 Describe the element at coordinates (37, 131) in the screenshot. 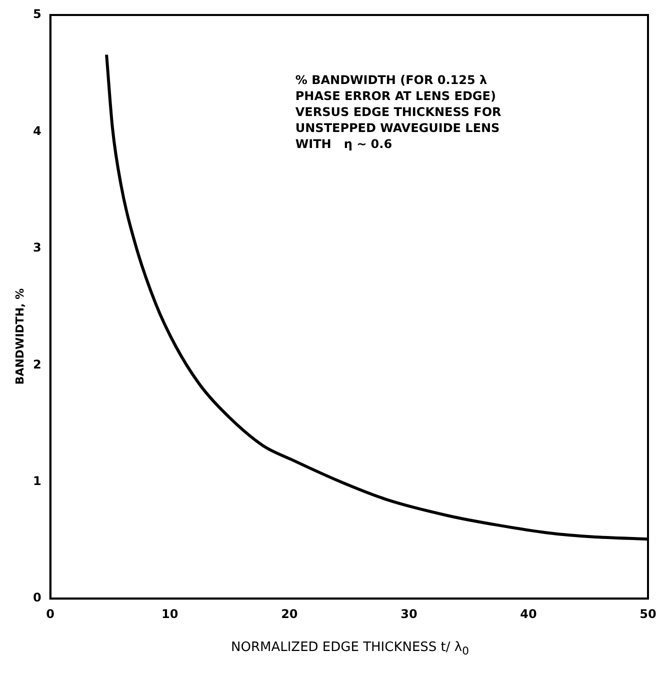

I see `y-tick-label: 4` at that location.